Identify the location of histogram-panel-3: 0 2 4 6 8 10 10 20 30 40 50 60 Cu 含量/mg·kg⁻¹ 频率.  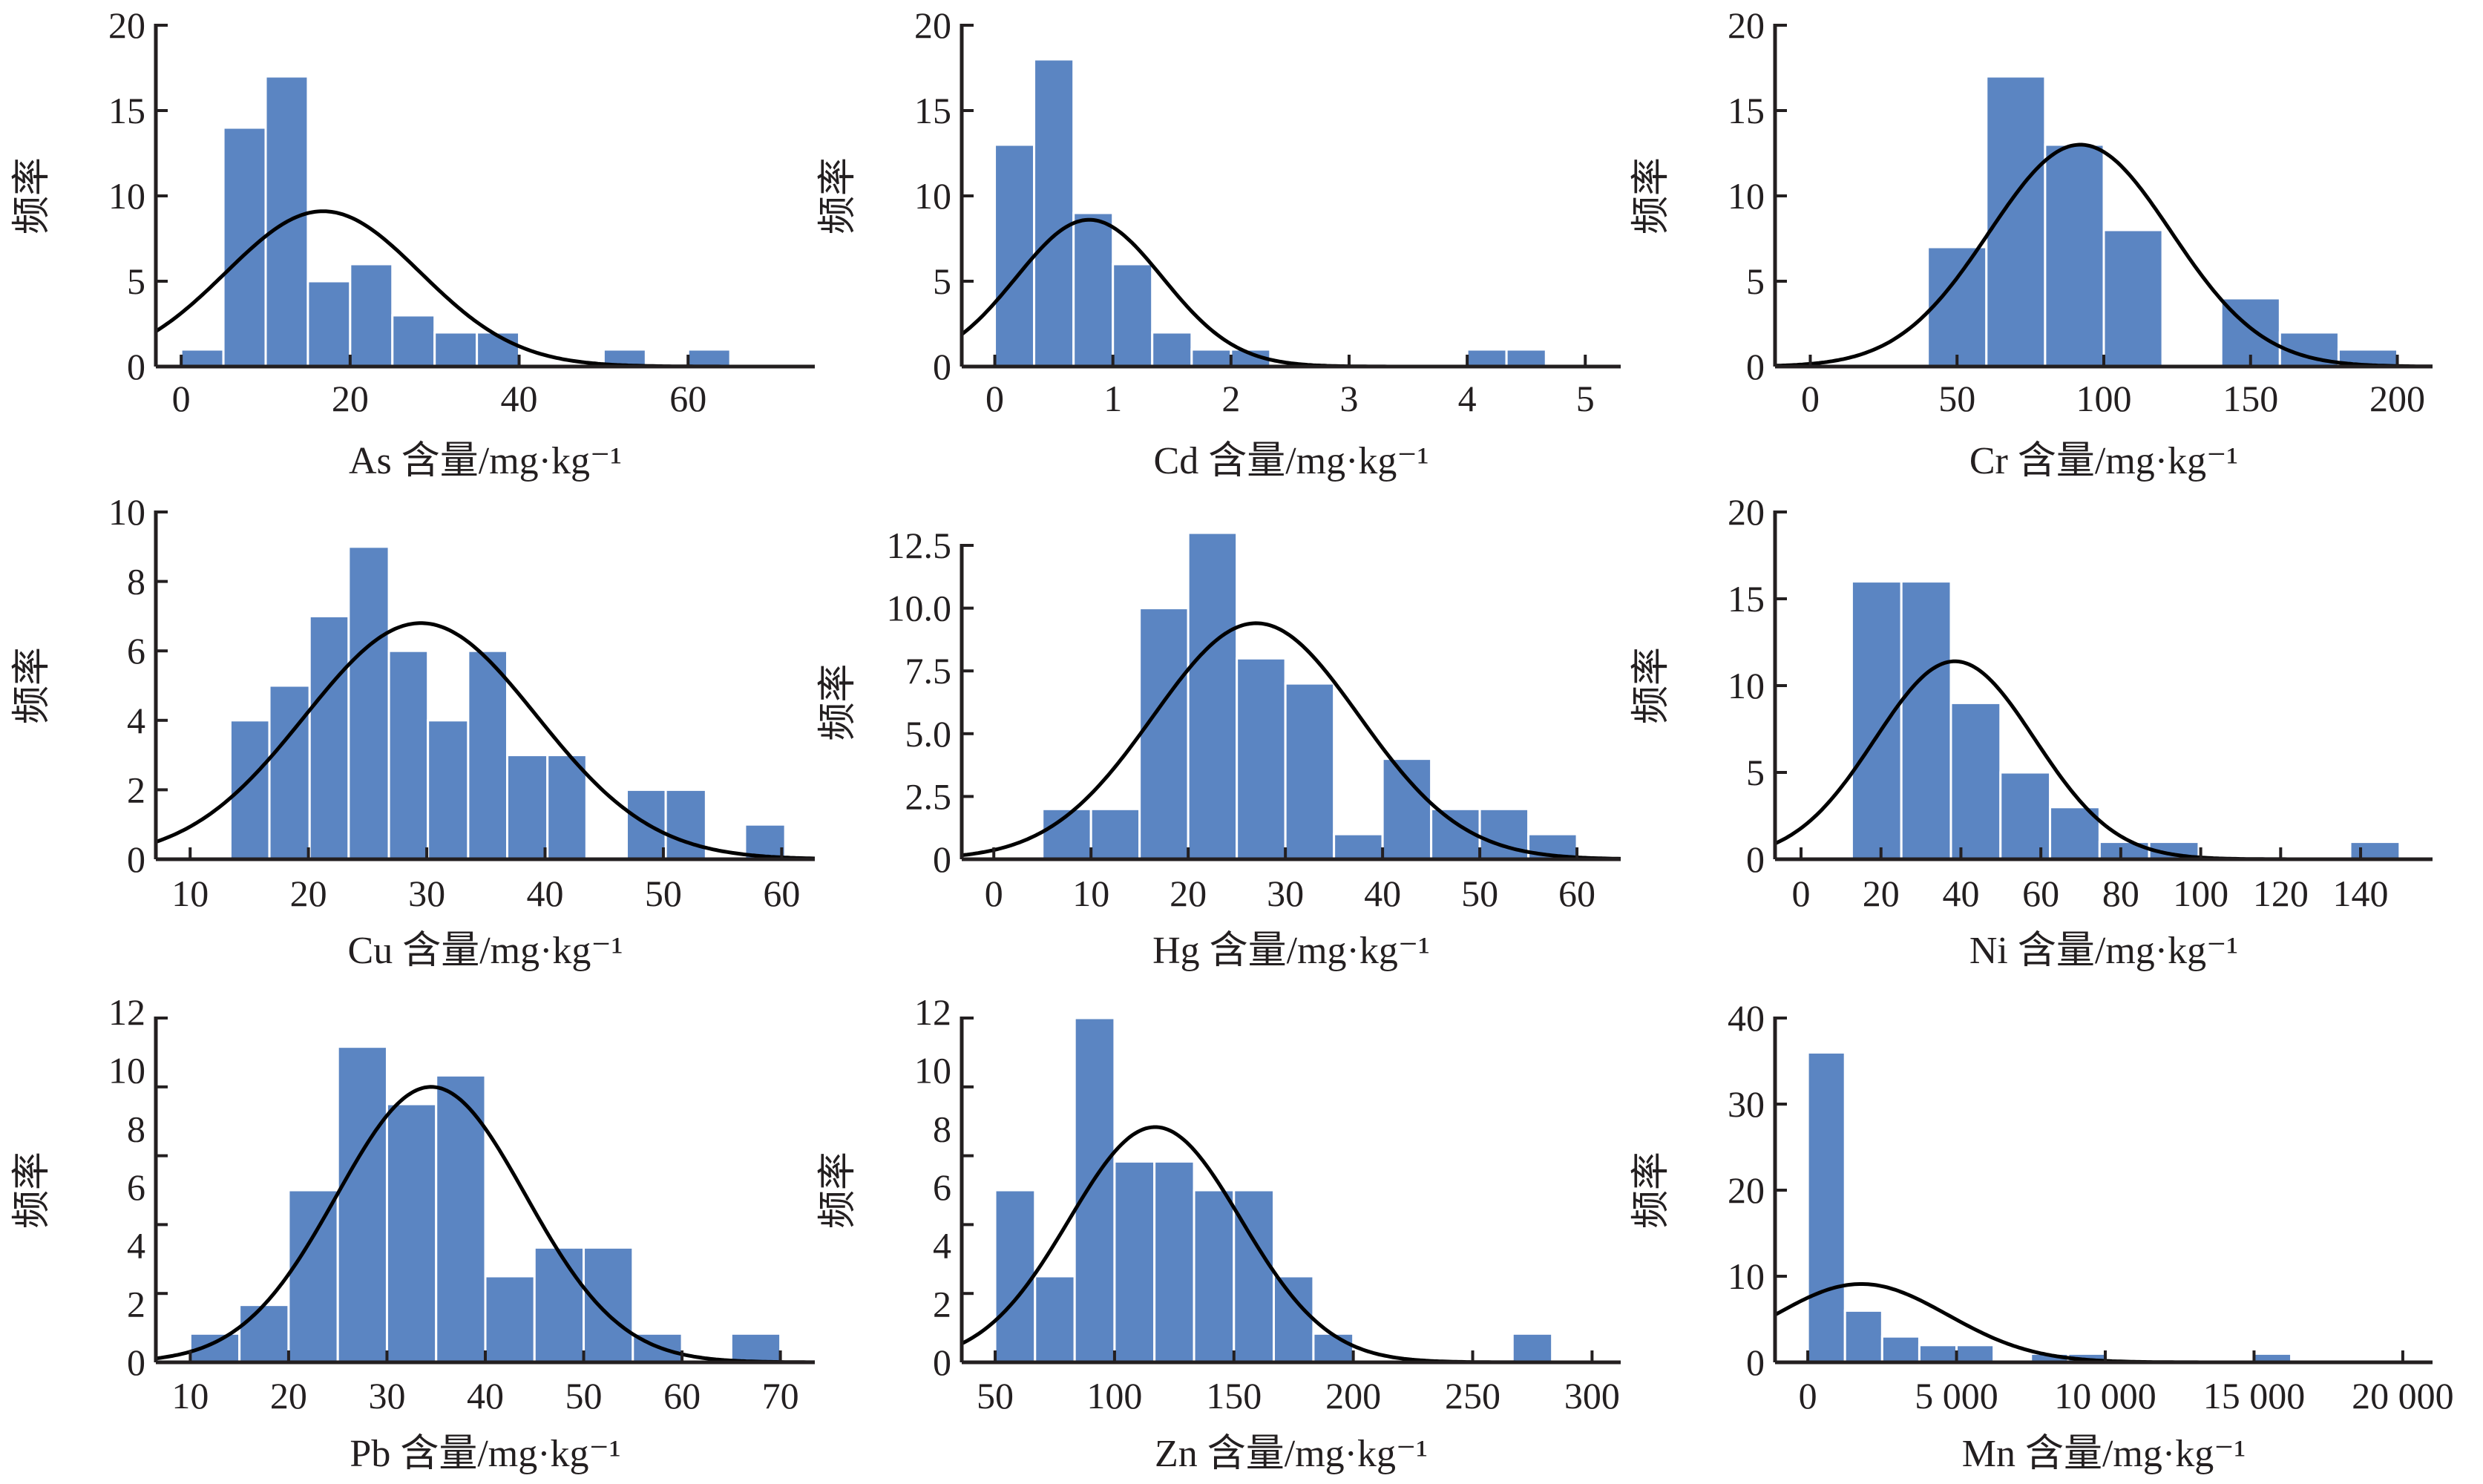
(413, 731).